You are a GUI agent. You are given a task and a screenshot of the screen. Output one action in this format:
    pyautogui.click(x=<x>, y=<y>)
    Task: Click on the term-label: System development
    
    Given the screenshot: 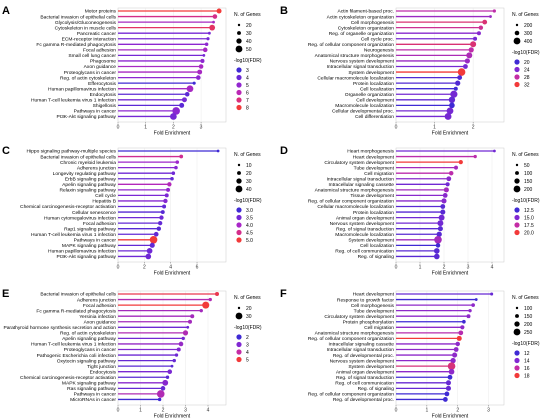 What is the action you would take?
    pyautogui.click(x=371, y=73)
    